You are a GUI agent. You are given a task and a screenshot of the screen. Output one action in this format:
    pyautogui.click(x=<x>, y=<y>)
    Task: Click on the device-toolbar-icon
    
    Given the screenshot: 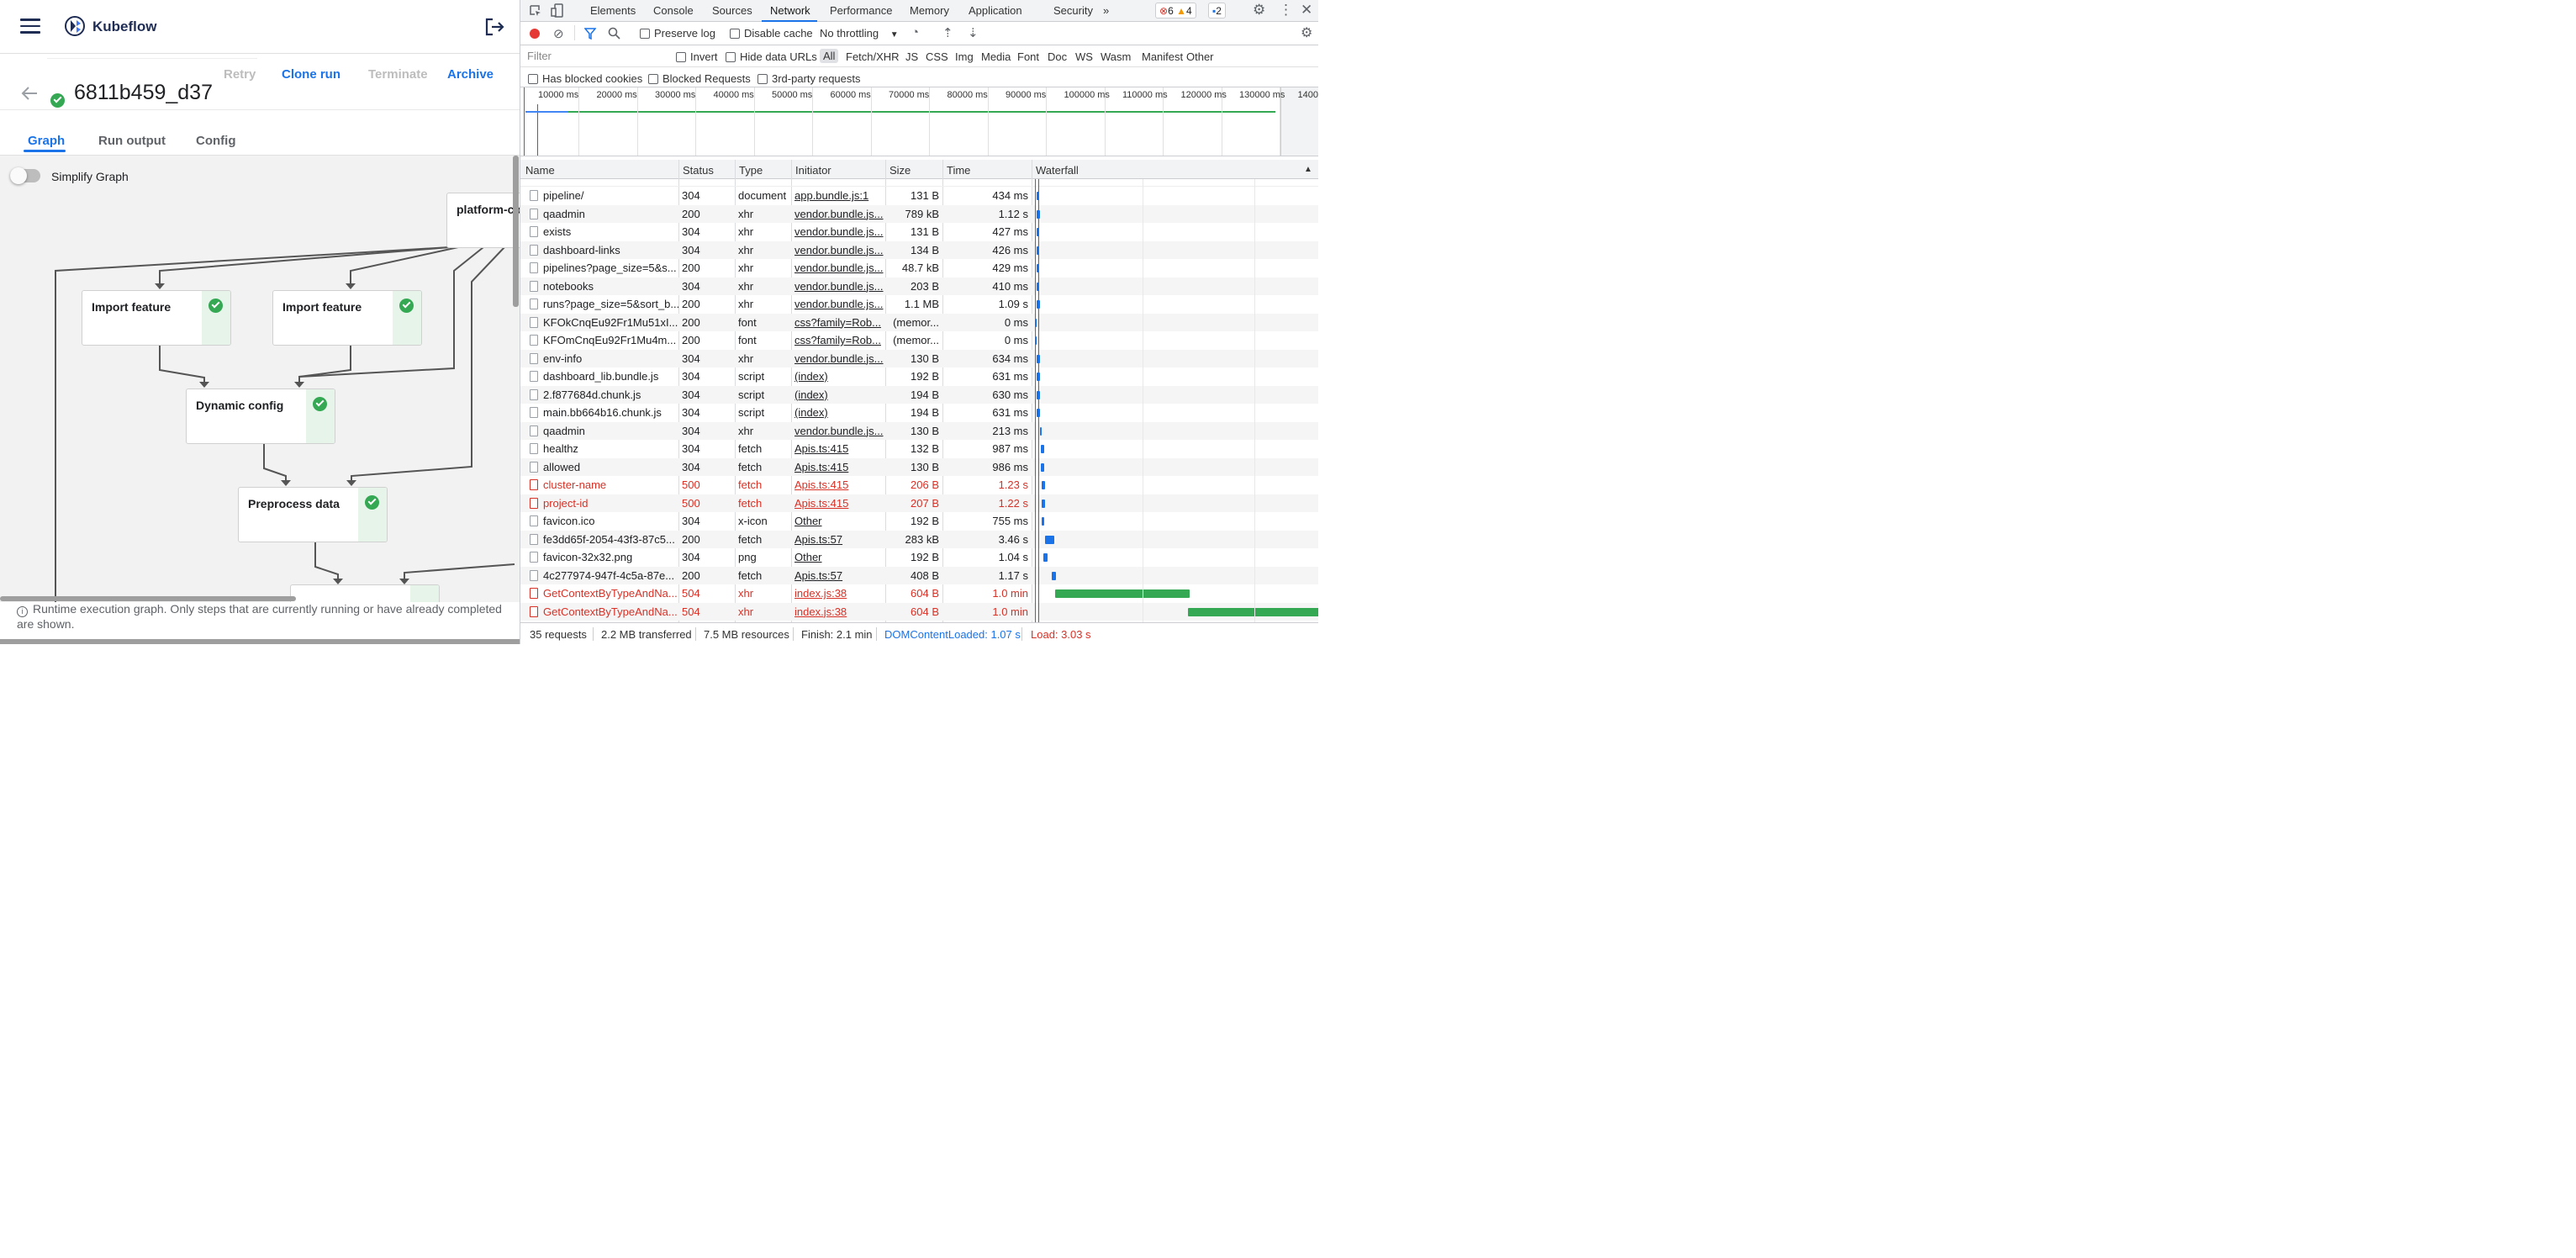 What is the action you would take?
    pyautogui.click(x=557, y=11)
    